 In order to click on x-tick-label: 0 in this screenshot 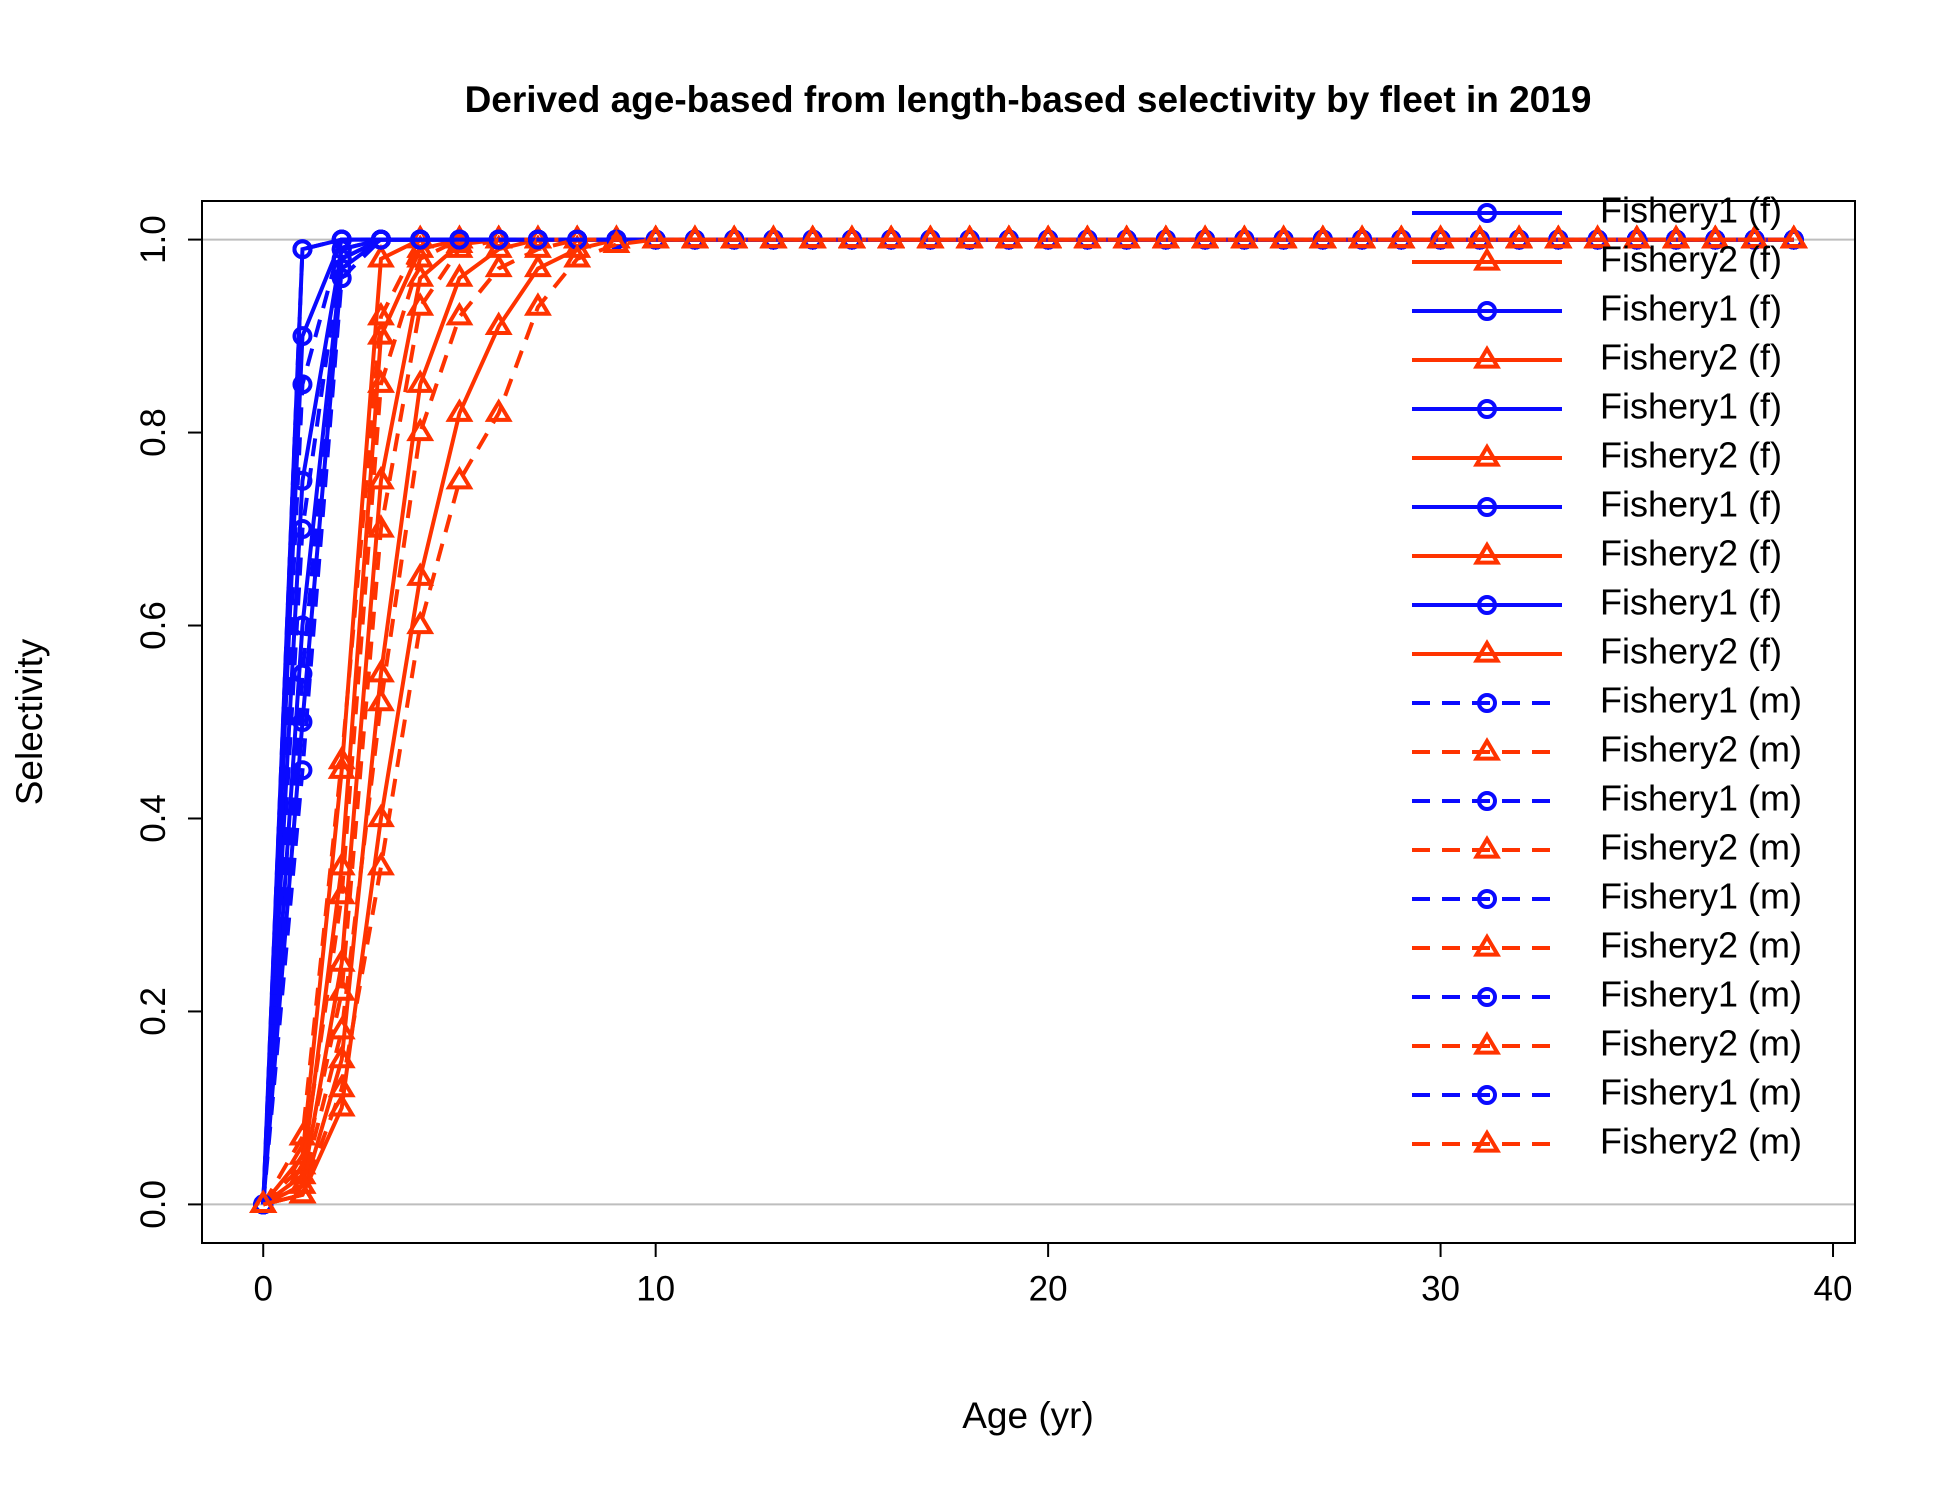, I will do `click(262, 1288)`.